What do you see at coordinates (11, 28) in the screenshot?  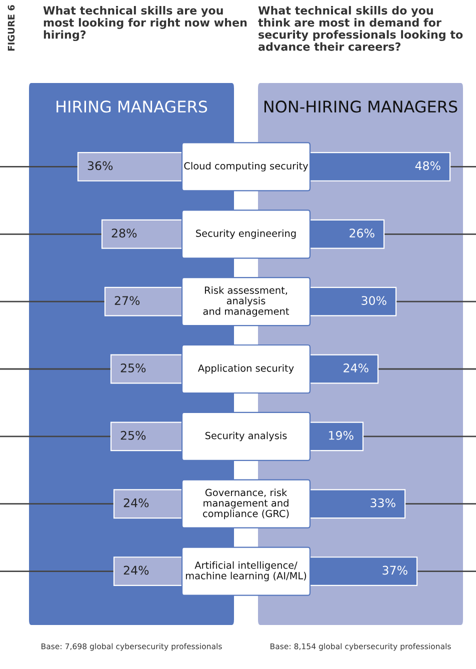 I see `caption: FIGURE 6` at bounding box center [11, 28].